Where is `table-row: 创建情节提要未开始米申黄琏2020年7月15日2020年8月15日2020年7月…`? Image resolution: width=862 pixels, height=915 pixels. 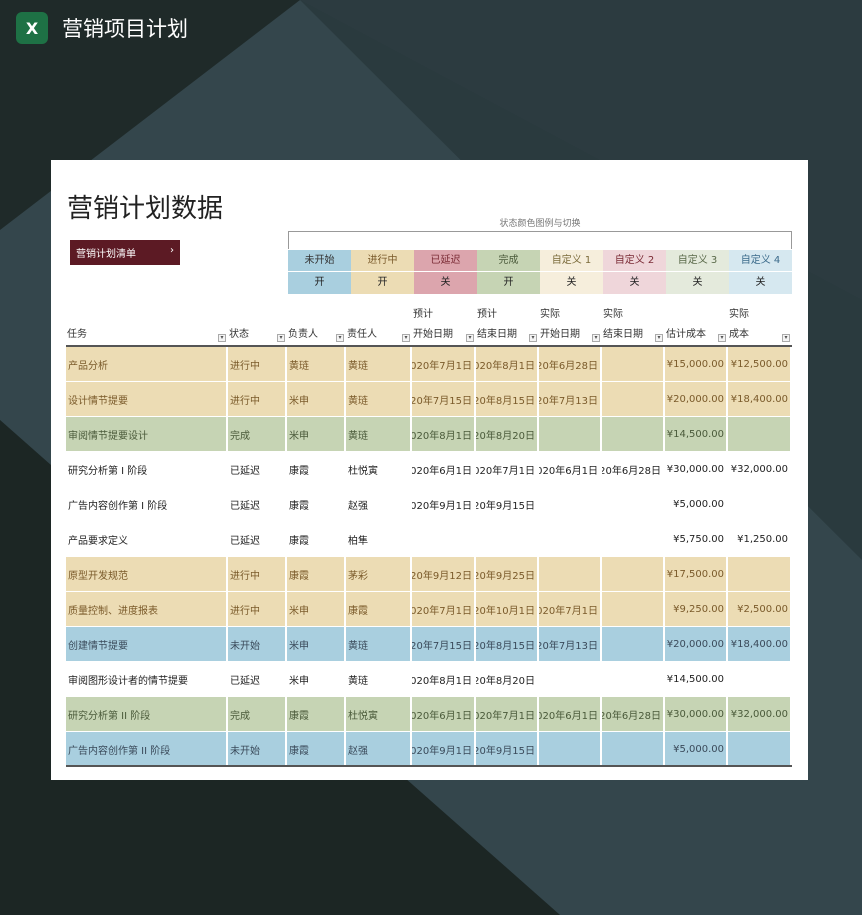 table-row: 创建情节提要未开始米申黄琏2020年7月15日2020年8月15日2020年7月… is located at coordinates (429, 644).